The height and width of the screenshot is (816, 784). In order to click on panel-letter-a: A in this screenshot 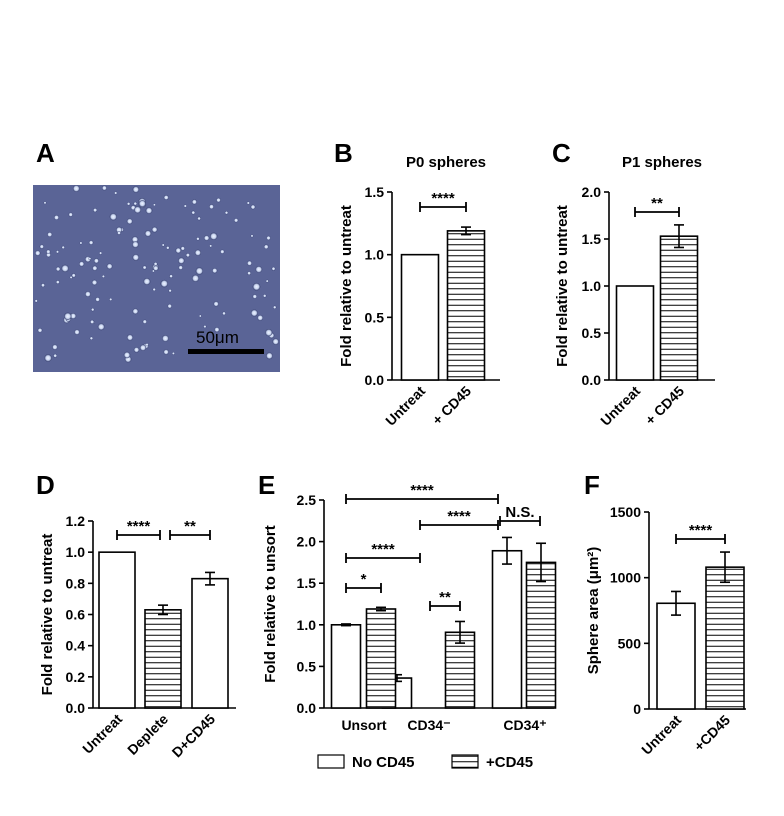, I will do `click(45, 153)`.